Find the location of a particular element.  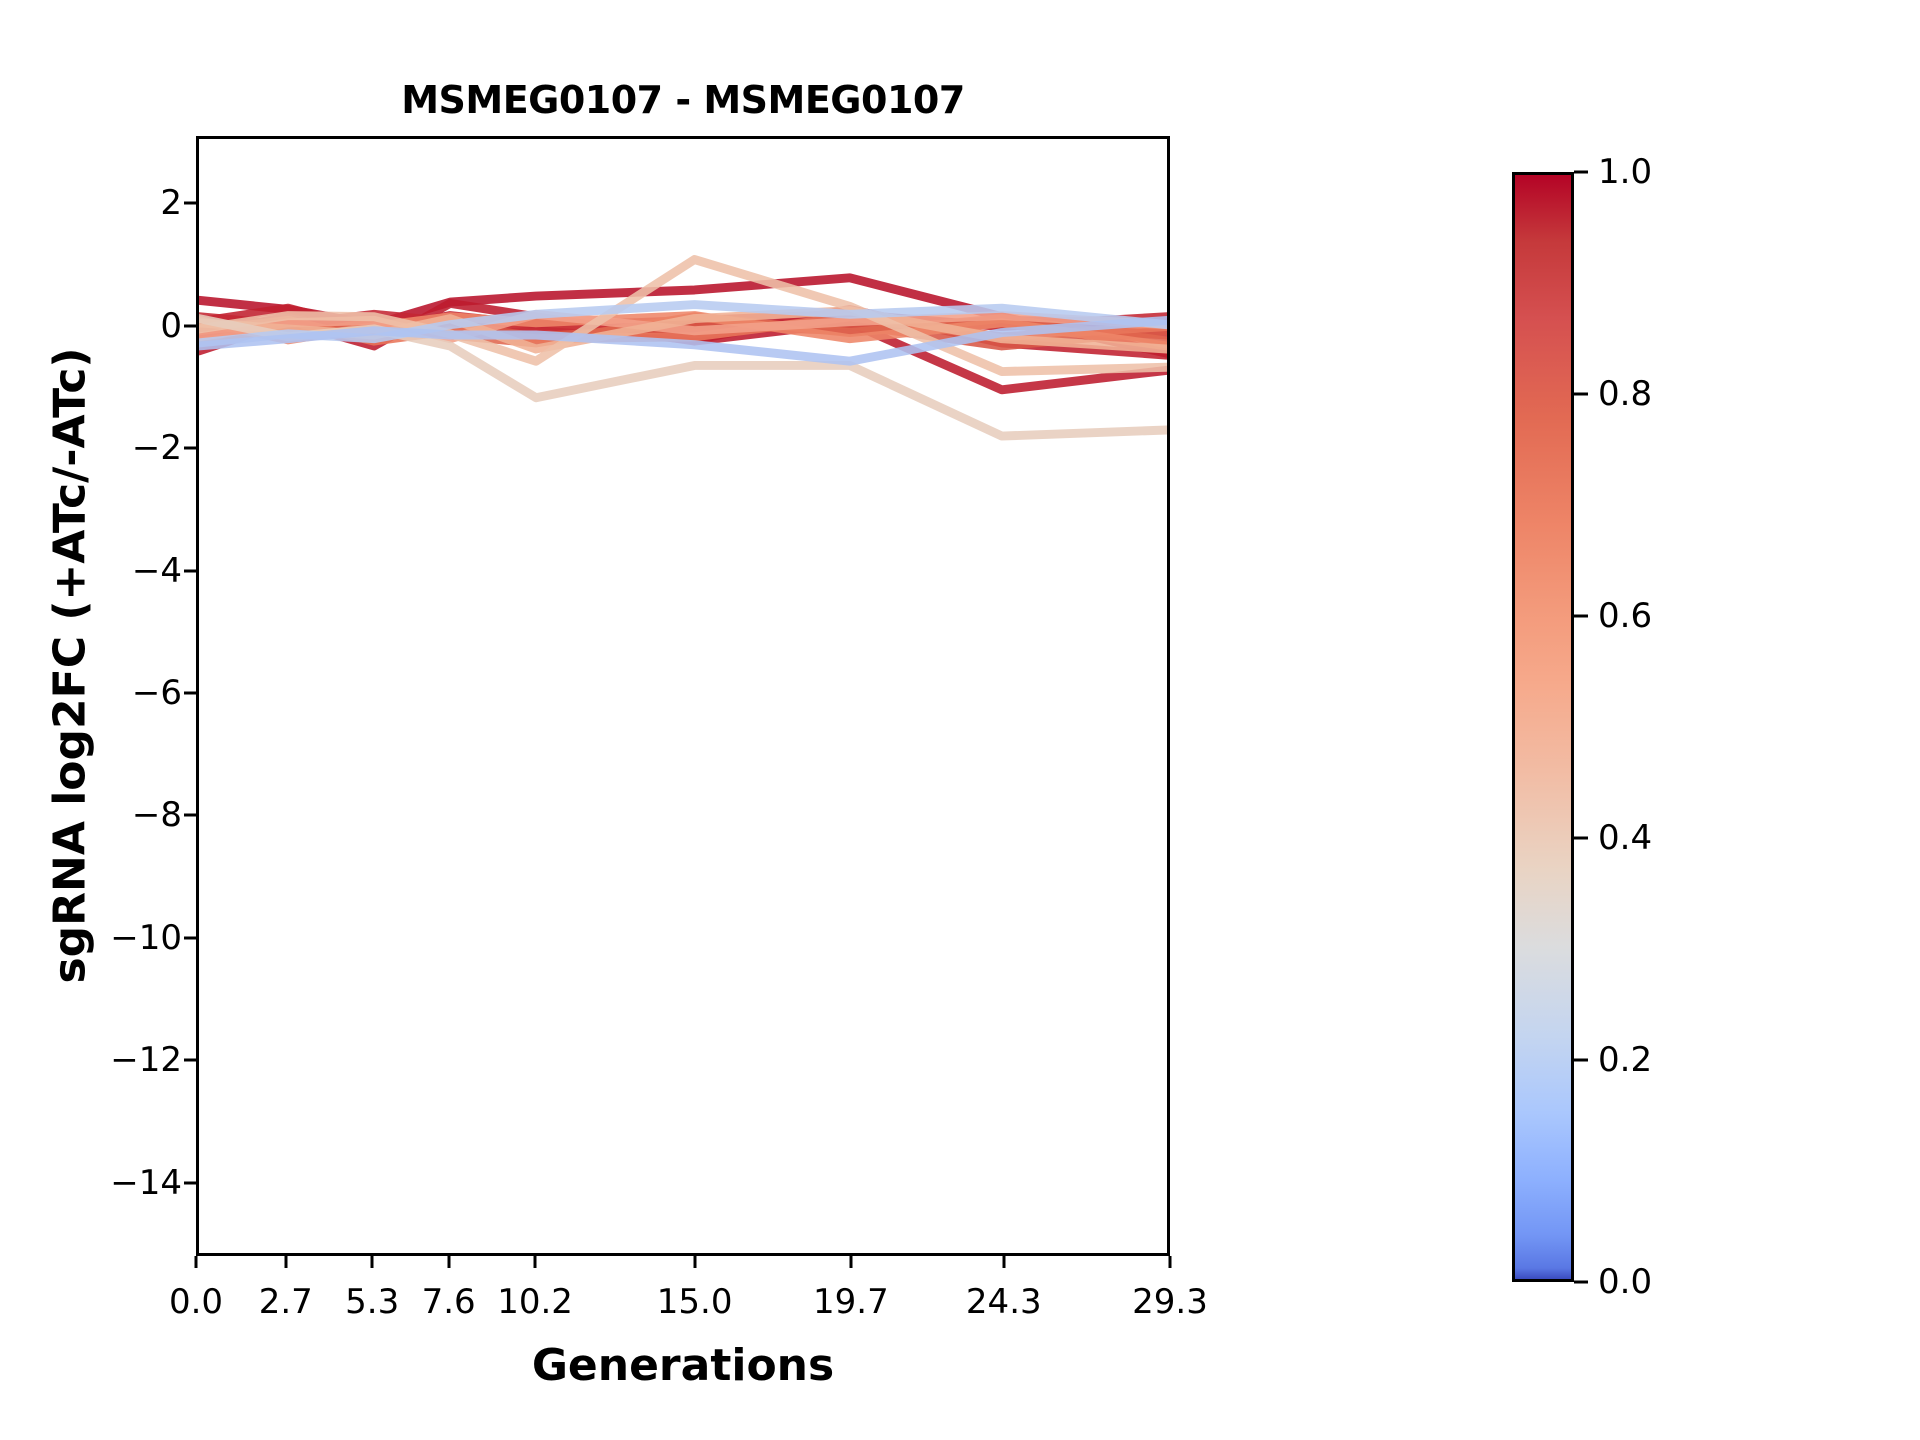

colorbar is located at coordinates (1543, 727).